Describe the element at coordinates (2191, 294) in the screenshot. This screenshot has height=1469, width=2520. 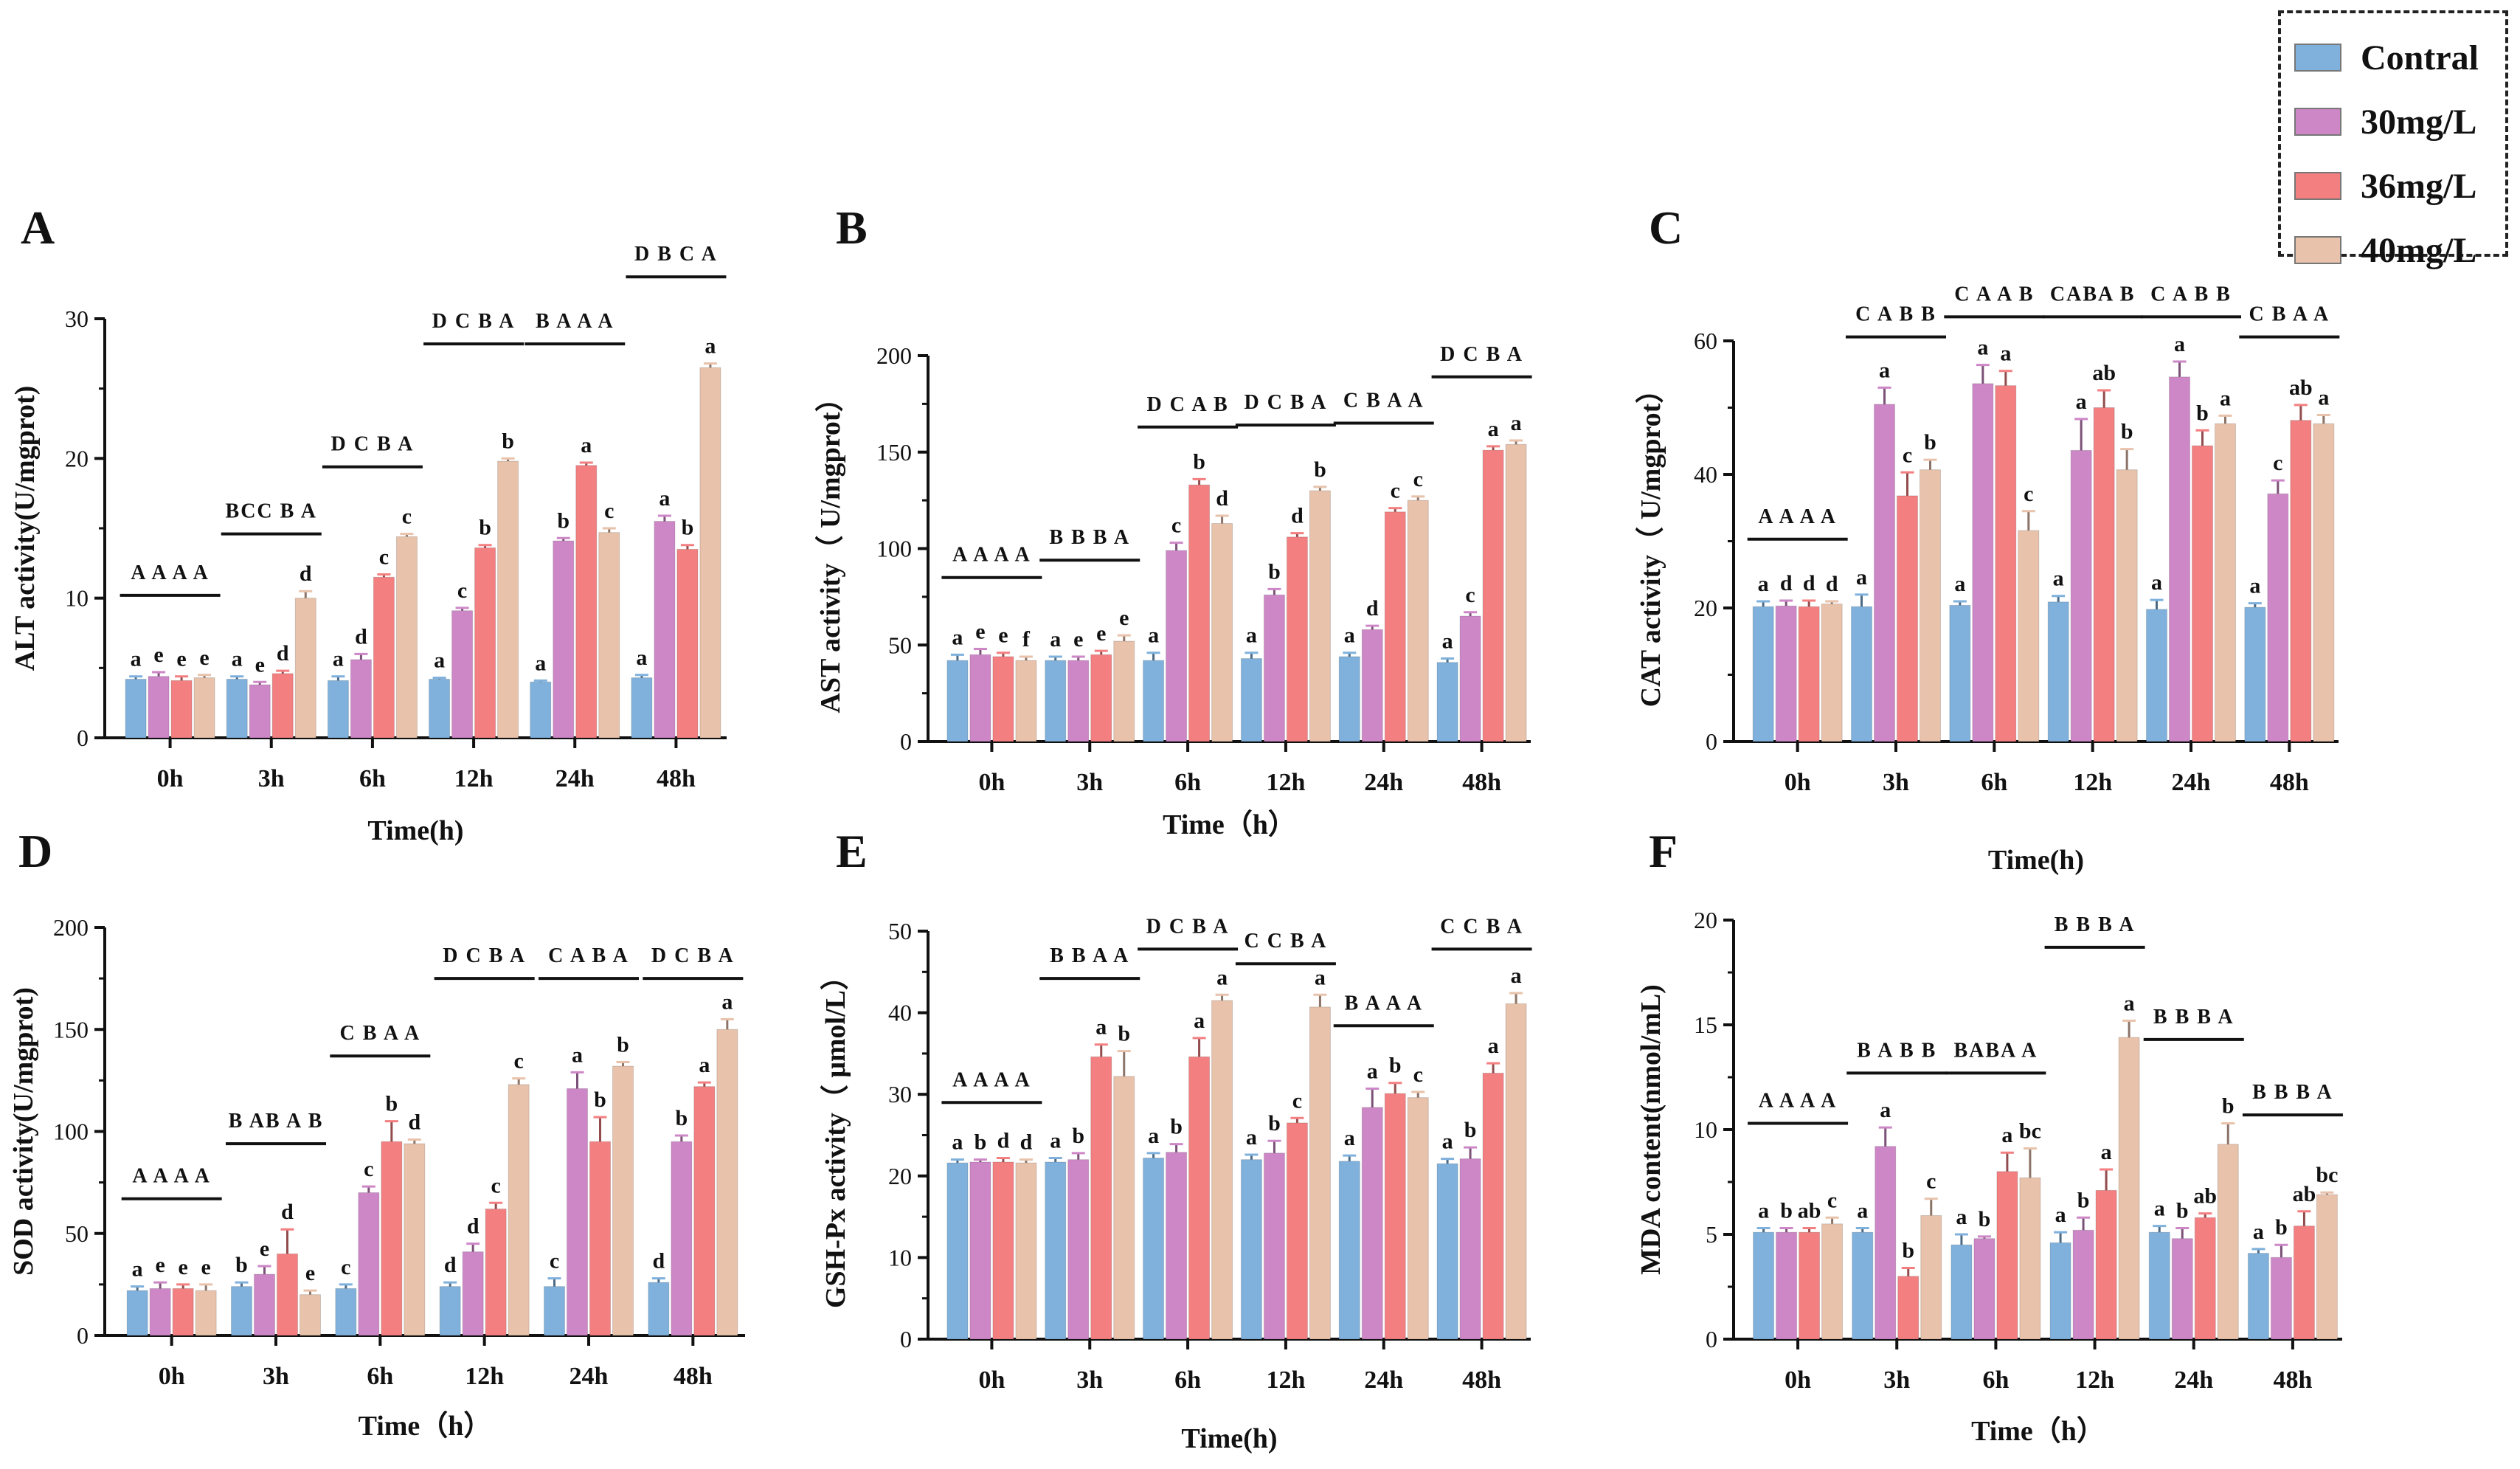
I see `group-letters: C A B B` at that location.